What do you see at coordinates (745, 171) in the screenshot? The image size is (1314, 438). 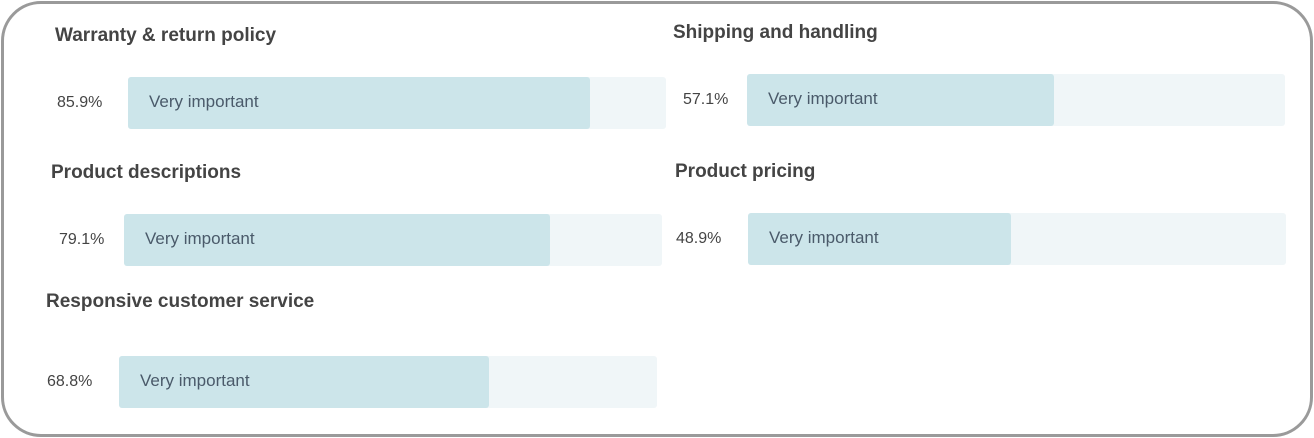 I see `item-title: Product pricing` at bounding box center [745, 171].